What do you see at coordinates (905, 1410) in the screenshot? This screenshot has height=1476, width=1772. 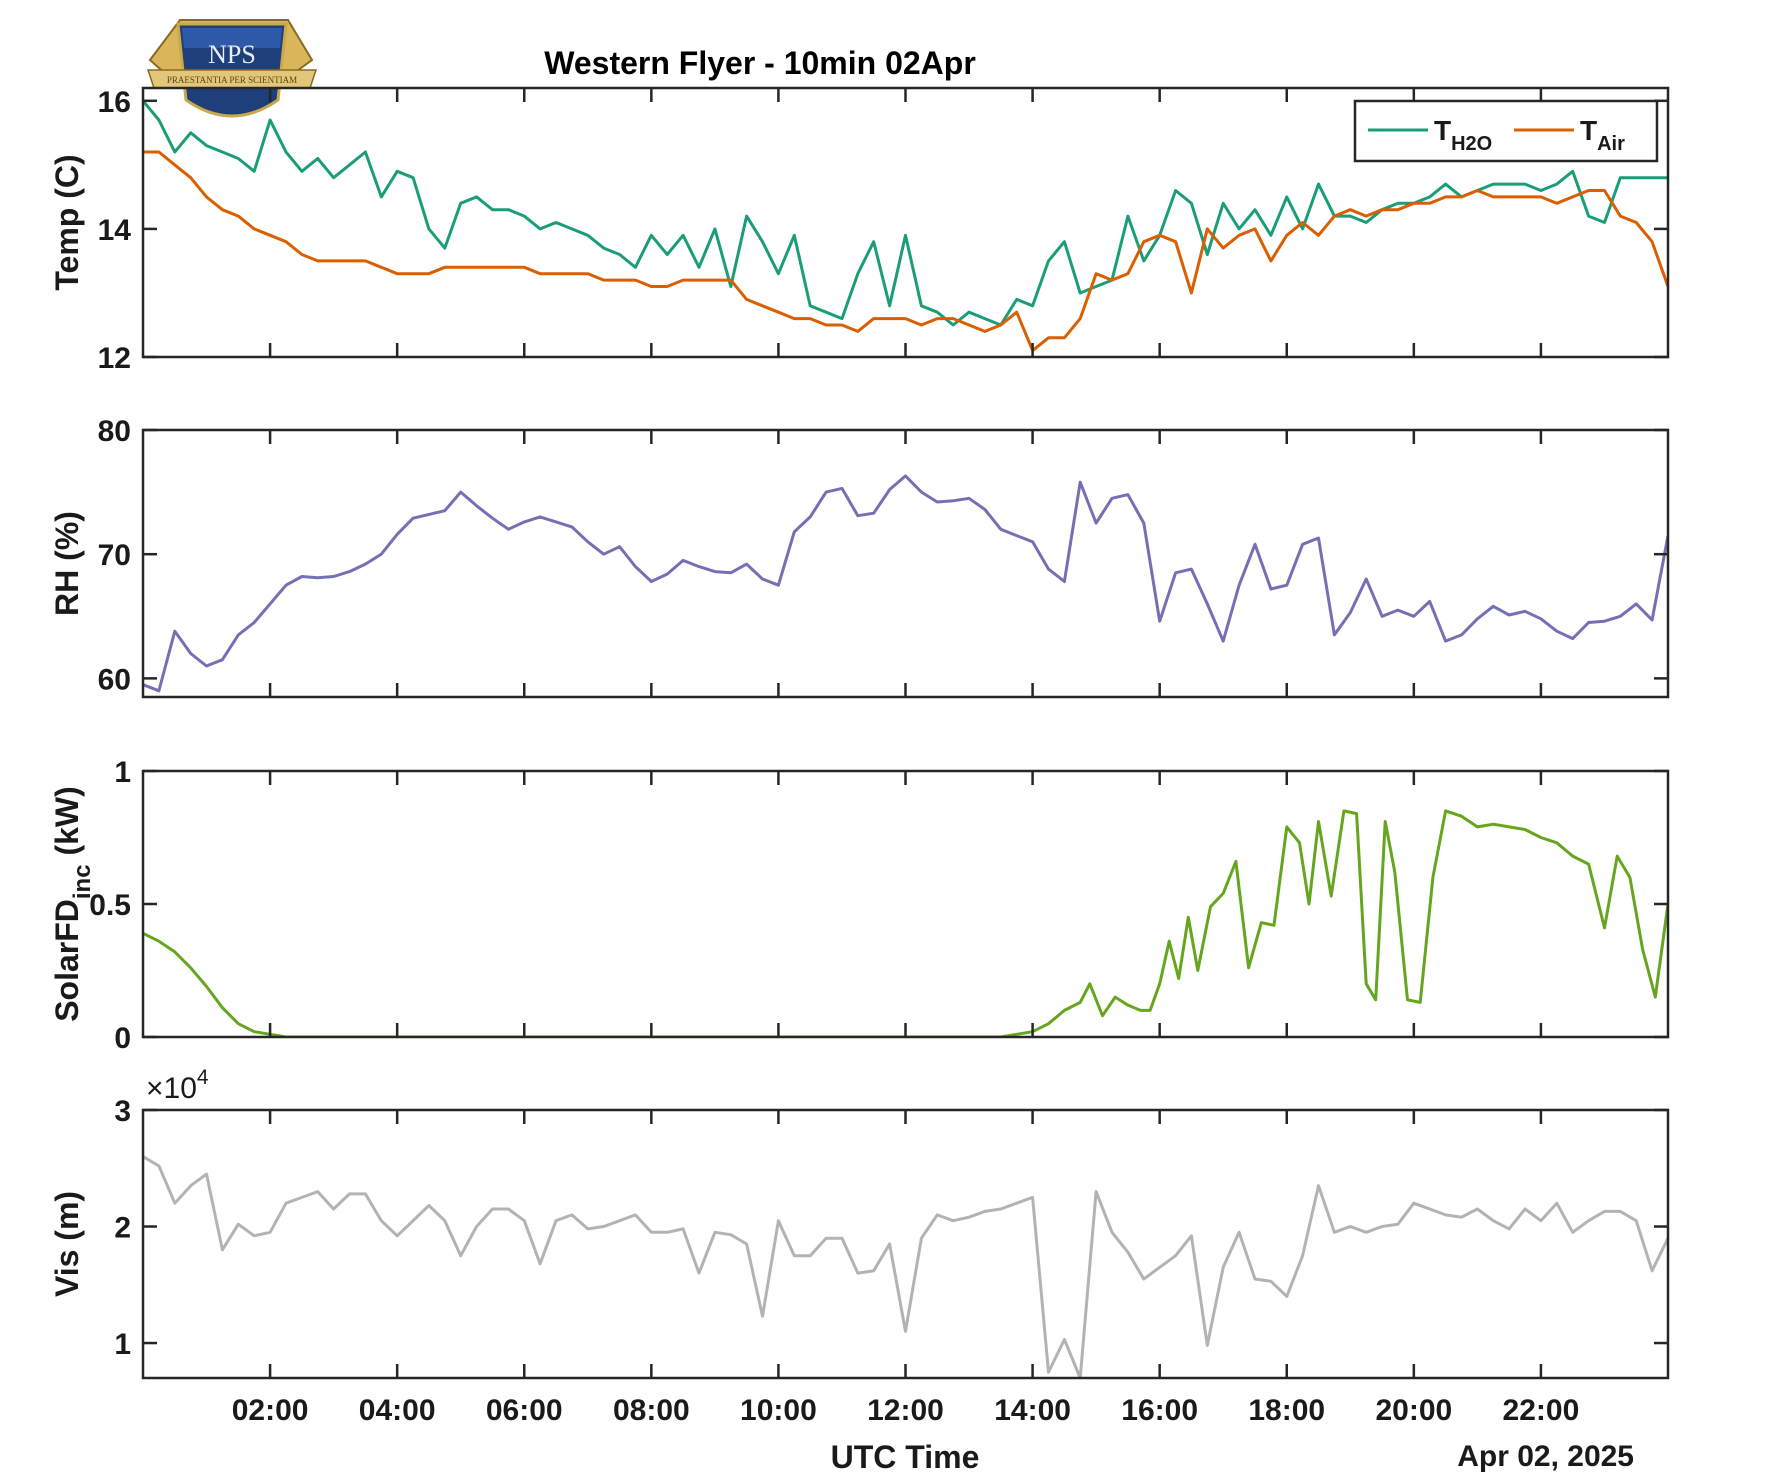 I see `x-tick-label: 12:00` at bounding box center [905, 1410].